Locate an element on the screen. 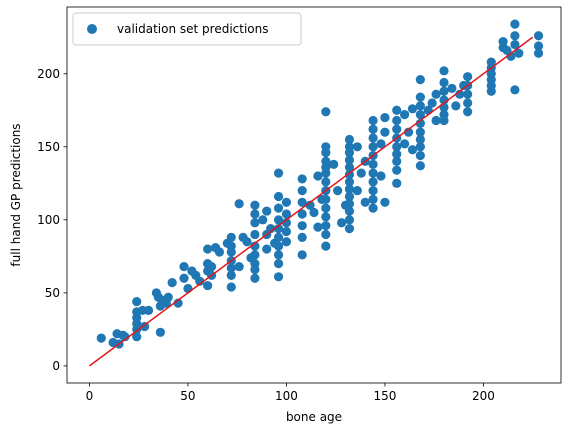  y-tick-label: 100 is located at coordinates (48, 220).